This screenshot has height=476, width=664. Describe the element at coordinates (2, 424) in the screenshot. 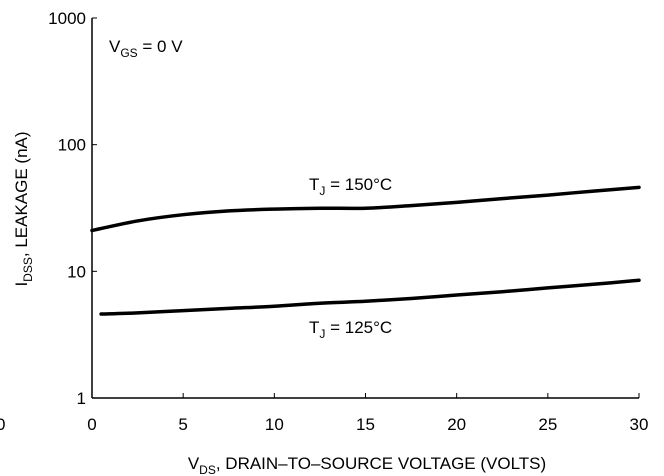

I see `stray-x-label: 0` at that location.